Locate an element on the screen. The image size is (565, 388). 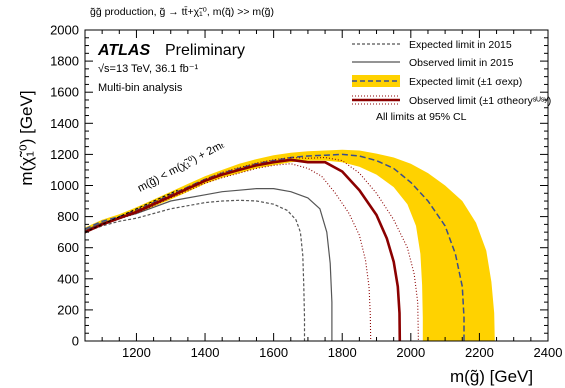
y-axis-title: m(χ̃₁⁰) [GeV] is located at coordinates (26, 137).